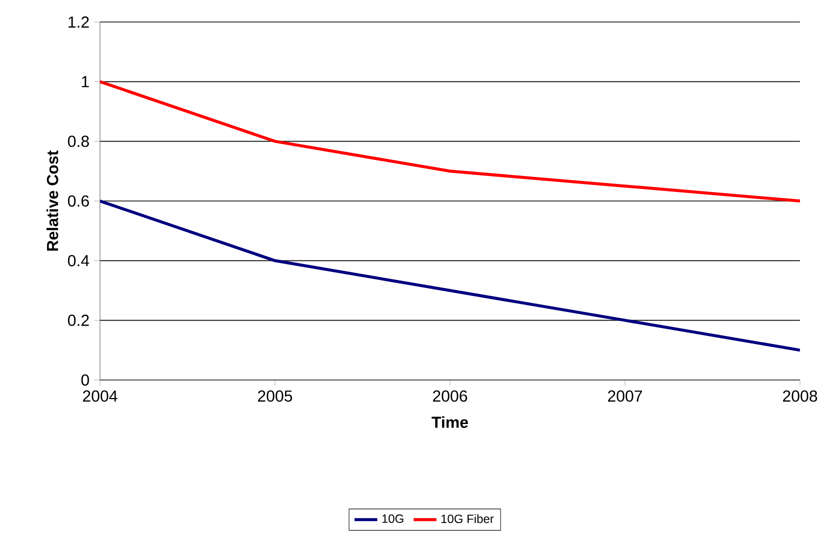 The height and width of the screenshot is (543, 827). Describe the element at coordinates (78, 320) in the screenshot. I see `y-tick-label: 0.2` at that location.